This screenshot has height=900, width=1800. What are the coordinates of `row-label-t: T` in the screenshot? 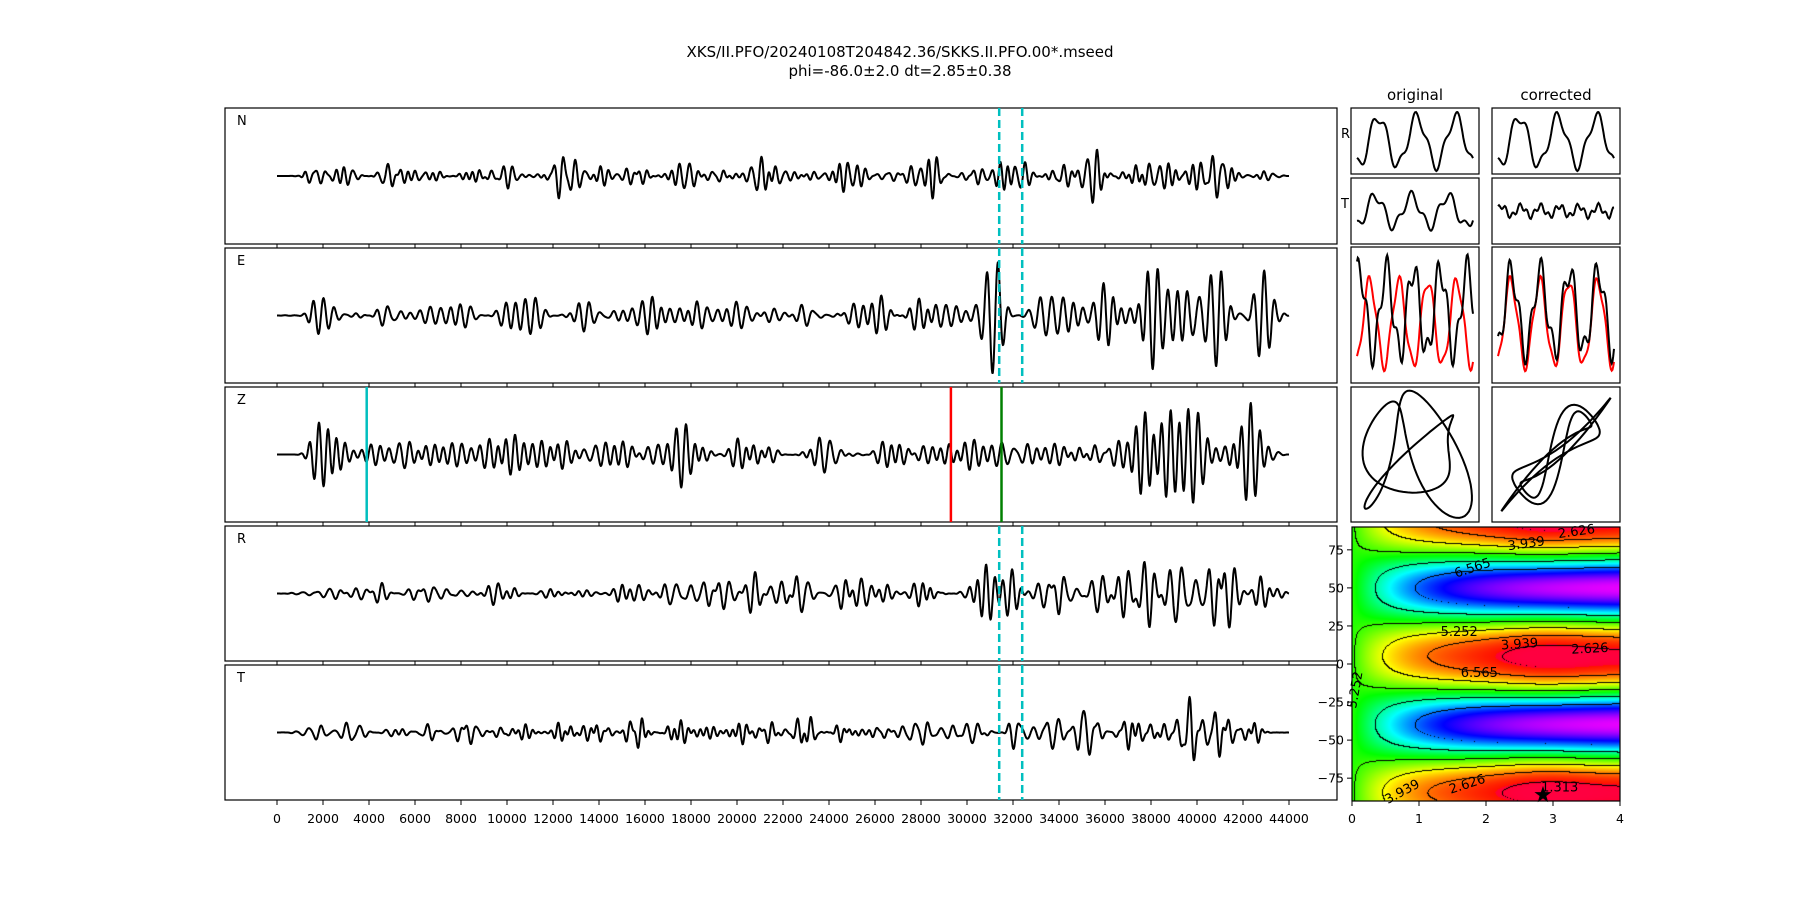 It's located at (1344, 204).